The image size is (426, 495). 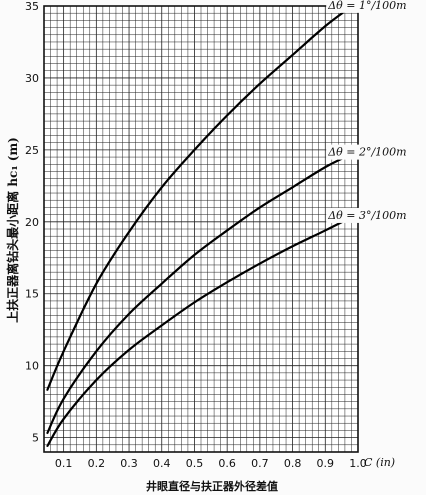 I want to click on x-tick-label: 0.9, so click(x=326, y=463).